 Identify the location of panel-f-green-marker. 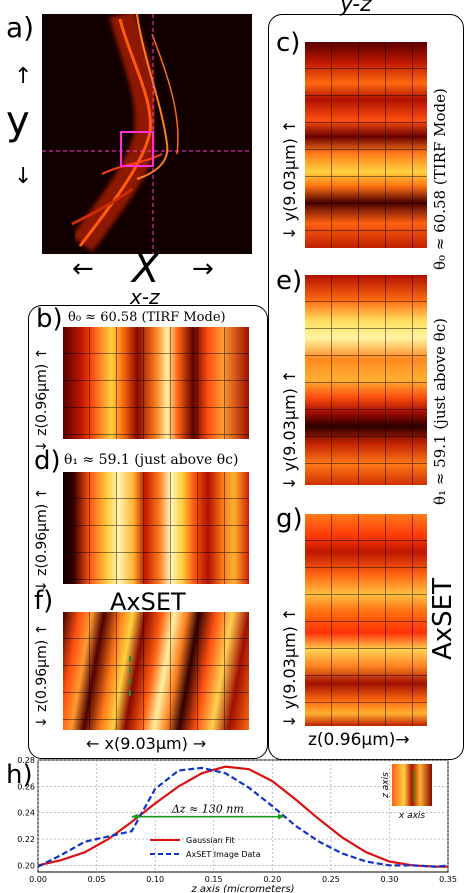
(131, 676).